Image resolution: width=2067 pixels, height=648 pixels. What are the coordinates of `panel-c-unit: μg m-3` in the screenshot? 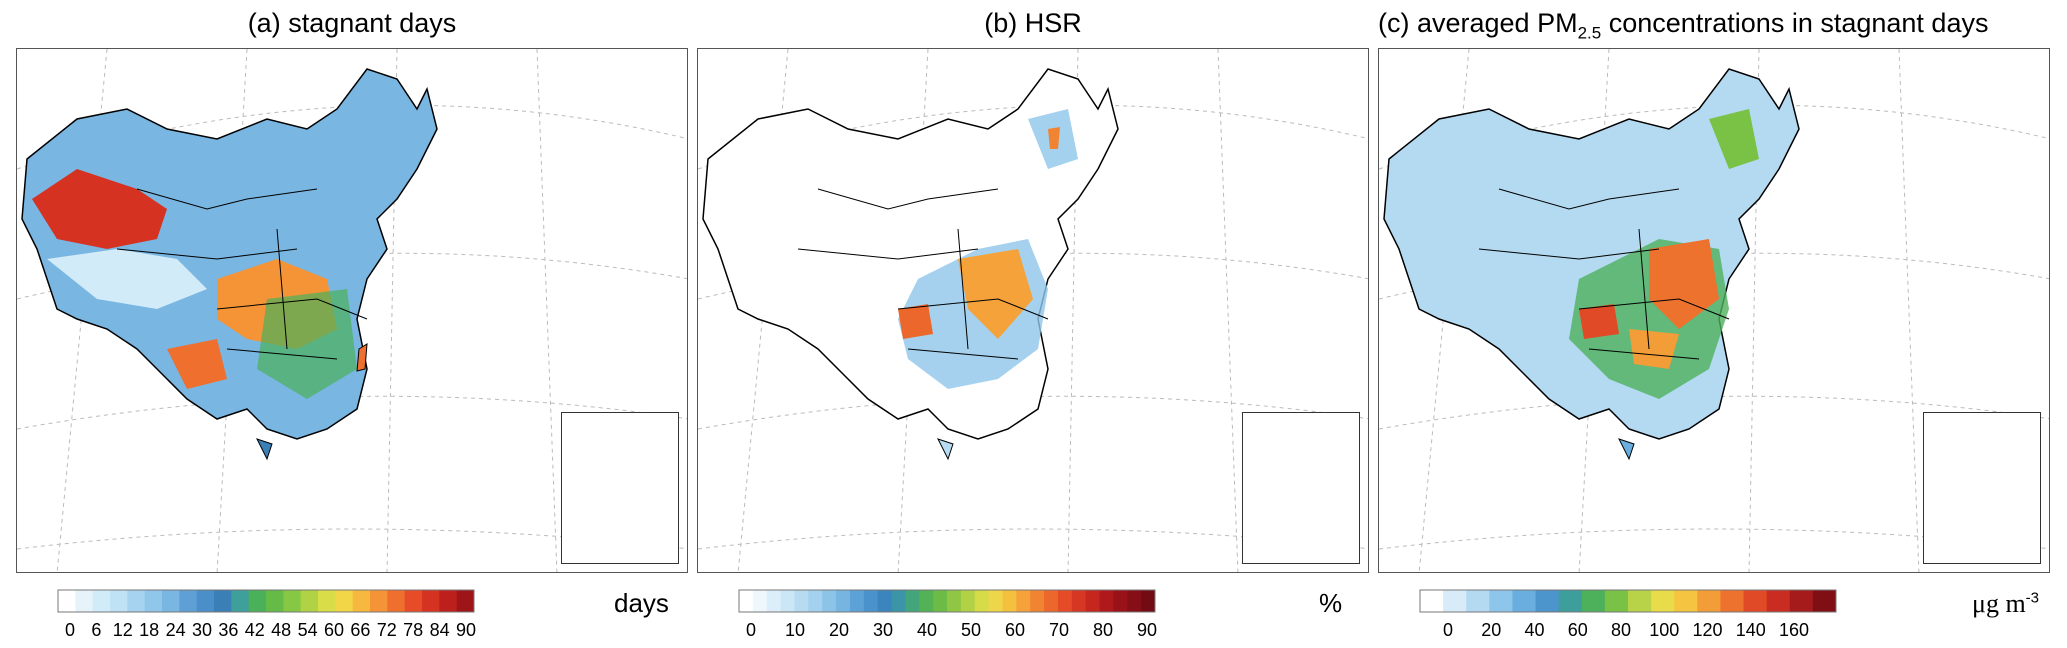 It's located at (2005, 603).